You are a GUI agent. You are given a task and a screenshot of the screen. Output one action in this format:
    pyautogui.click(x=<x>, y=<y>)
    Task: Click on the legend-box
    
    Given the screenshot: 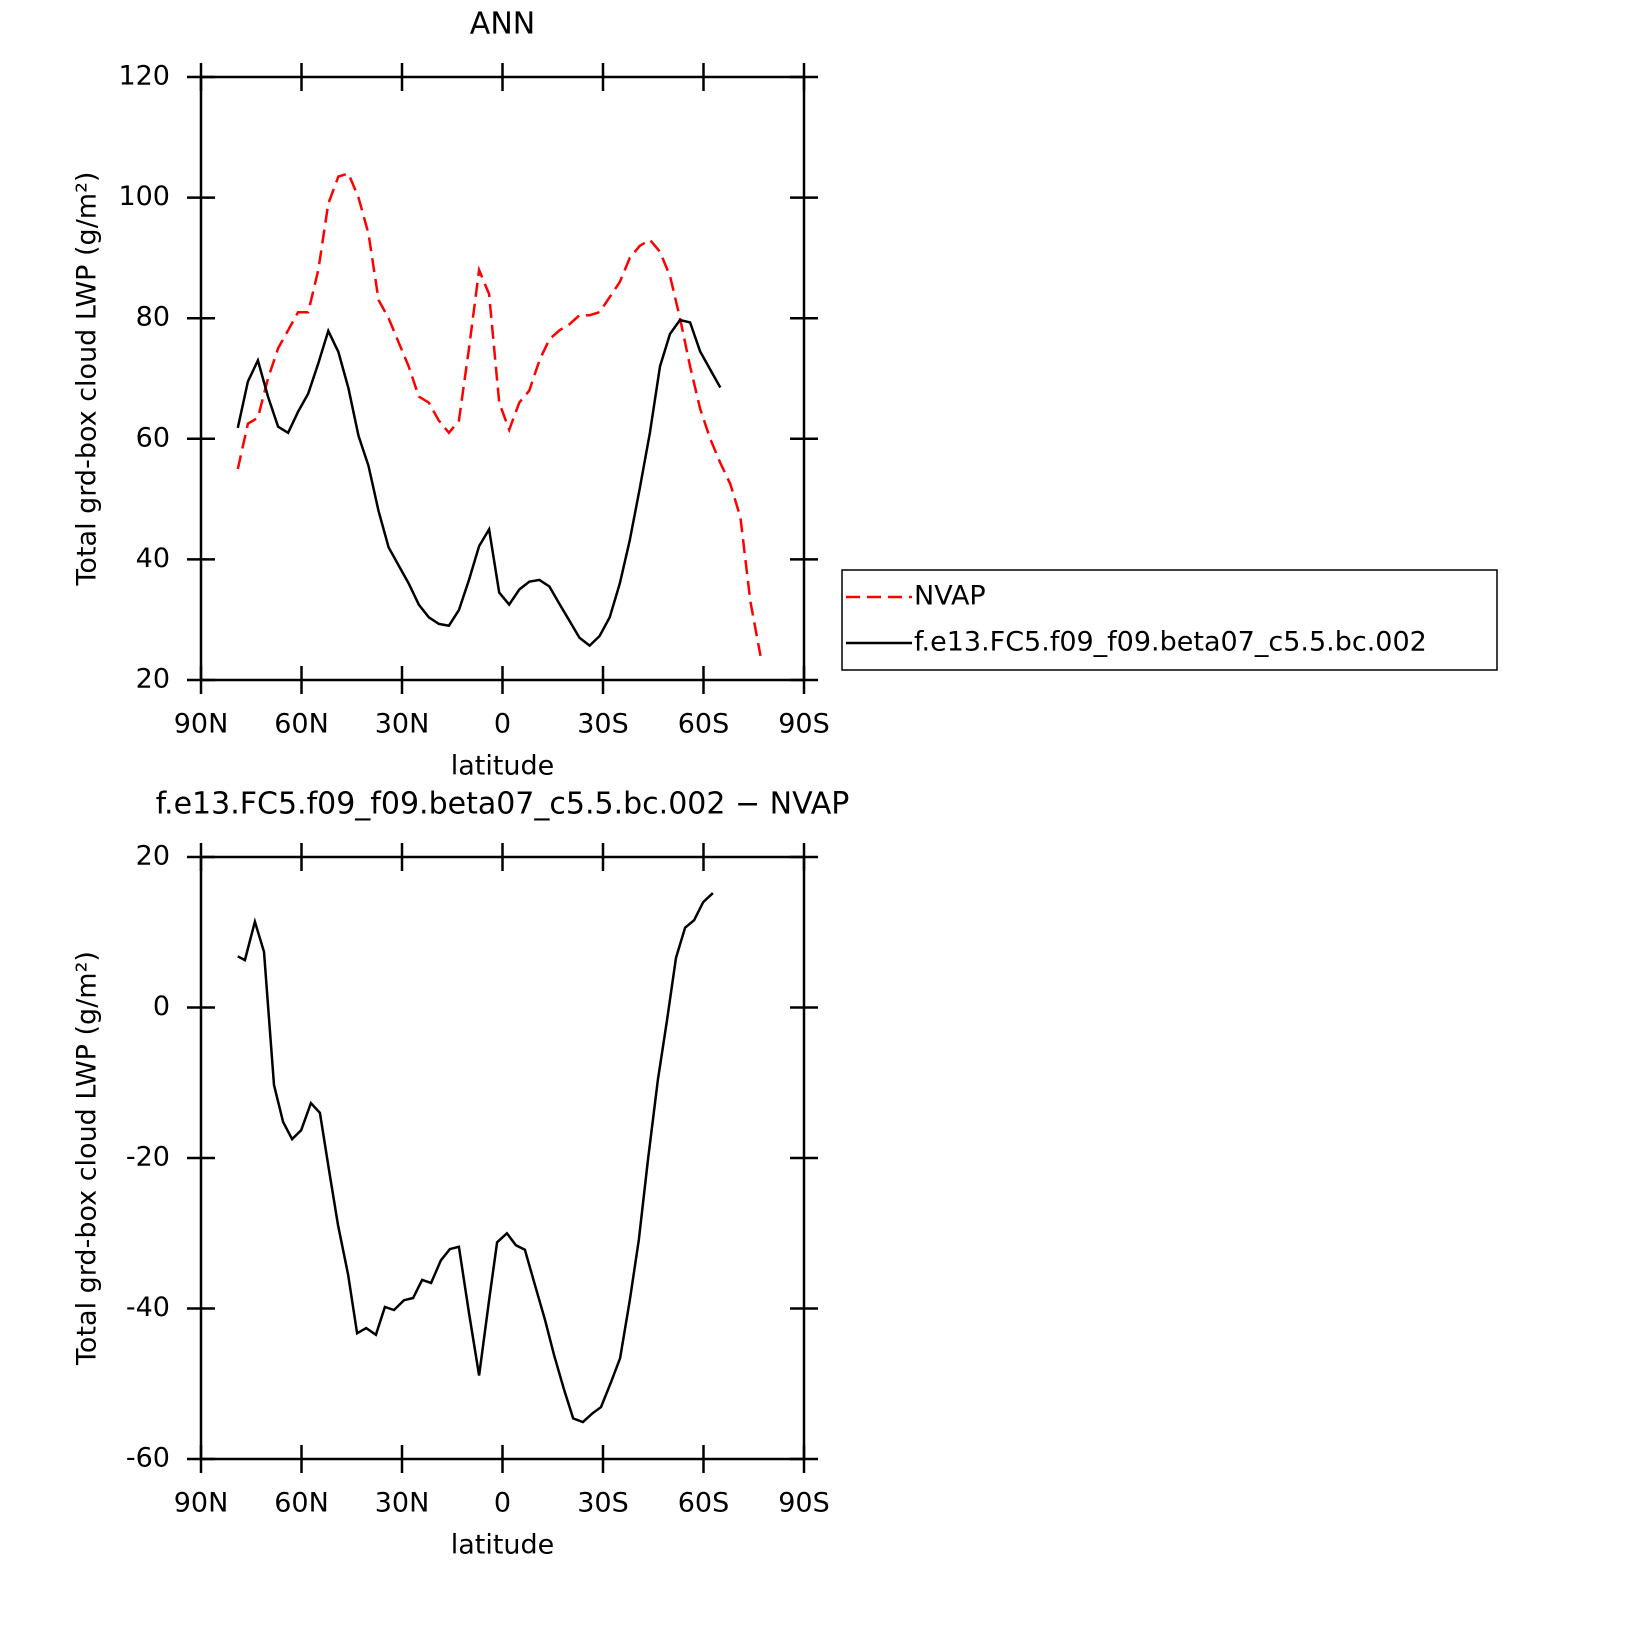 What is the action you would take?
    pyautogui.click(x=1169, y=620)
    